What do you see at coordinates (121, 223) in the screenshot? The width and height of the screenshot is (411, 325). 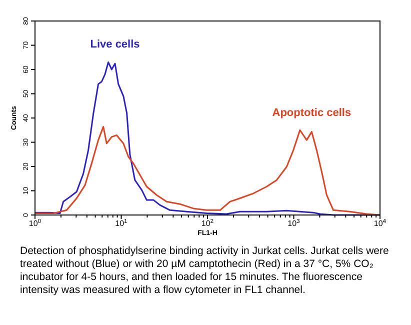 I see `x-tick-label: 10$^{1}$` at bounding box center [121, 223].